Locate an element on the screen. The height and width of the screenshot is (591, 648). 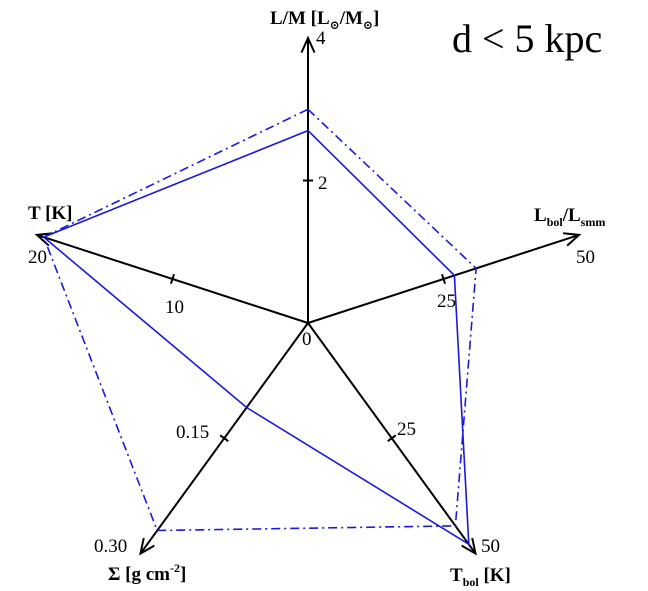
axis-tick-lbol is located at coordinates (444, 279).